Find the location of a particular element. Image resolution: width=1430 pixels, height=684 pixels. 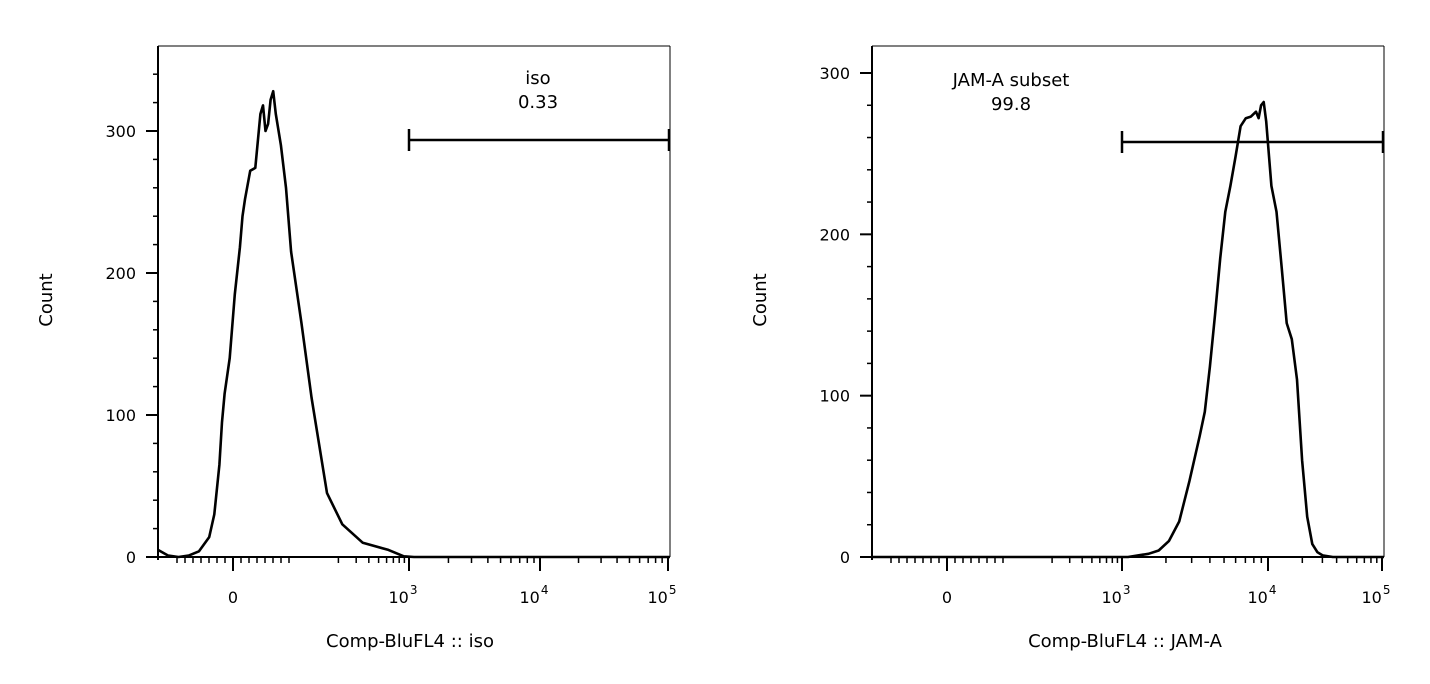

gate-percentage: 99.8 is located at coordinates (1011, 104).